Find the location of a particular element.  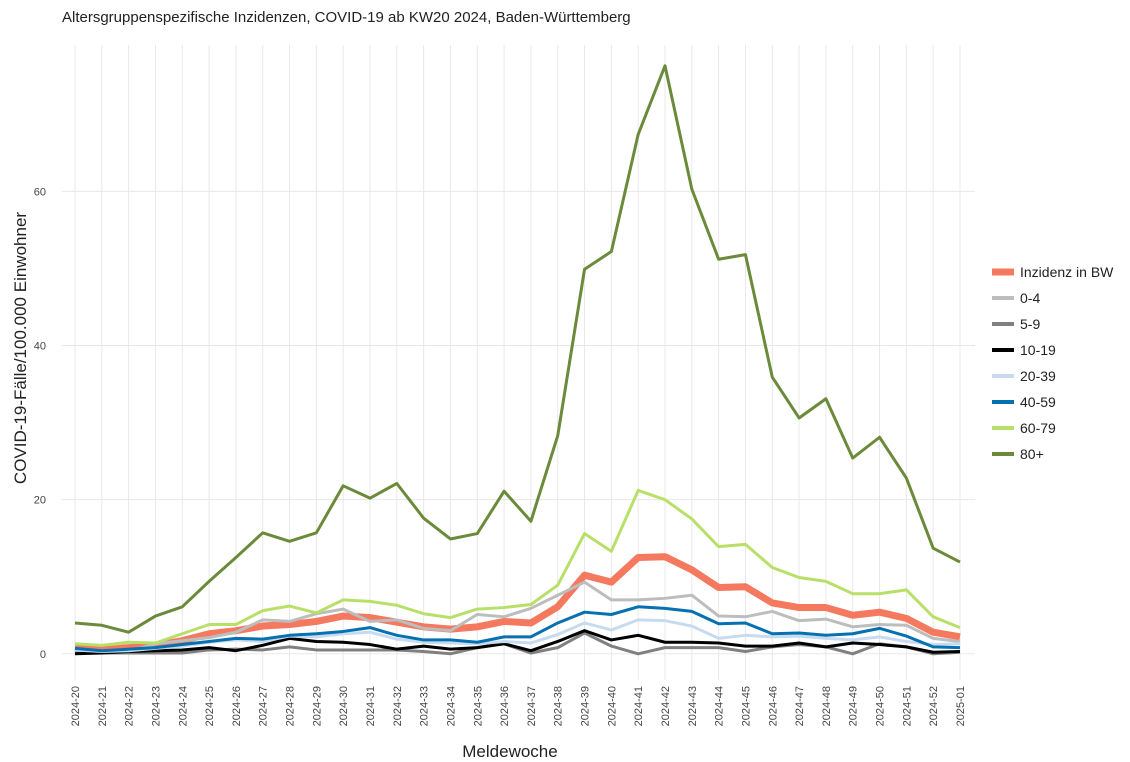

x-tick-label: 2024-22 is located at coordinates (130, 706).